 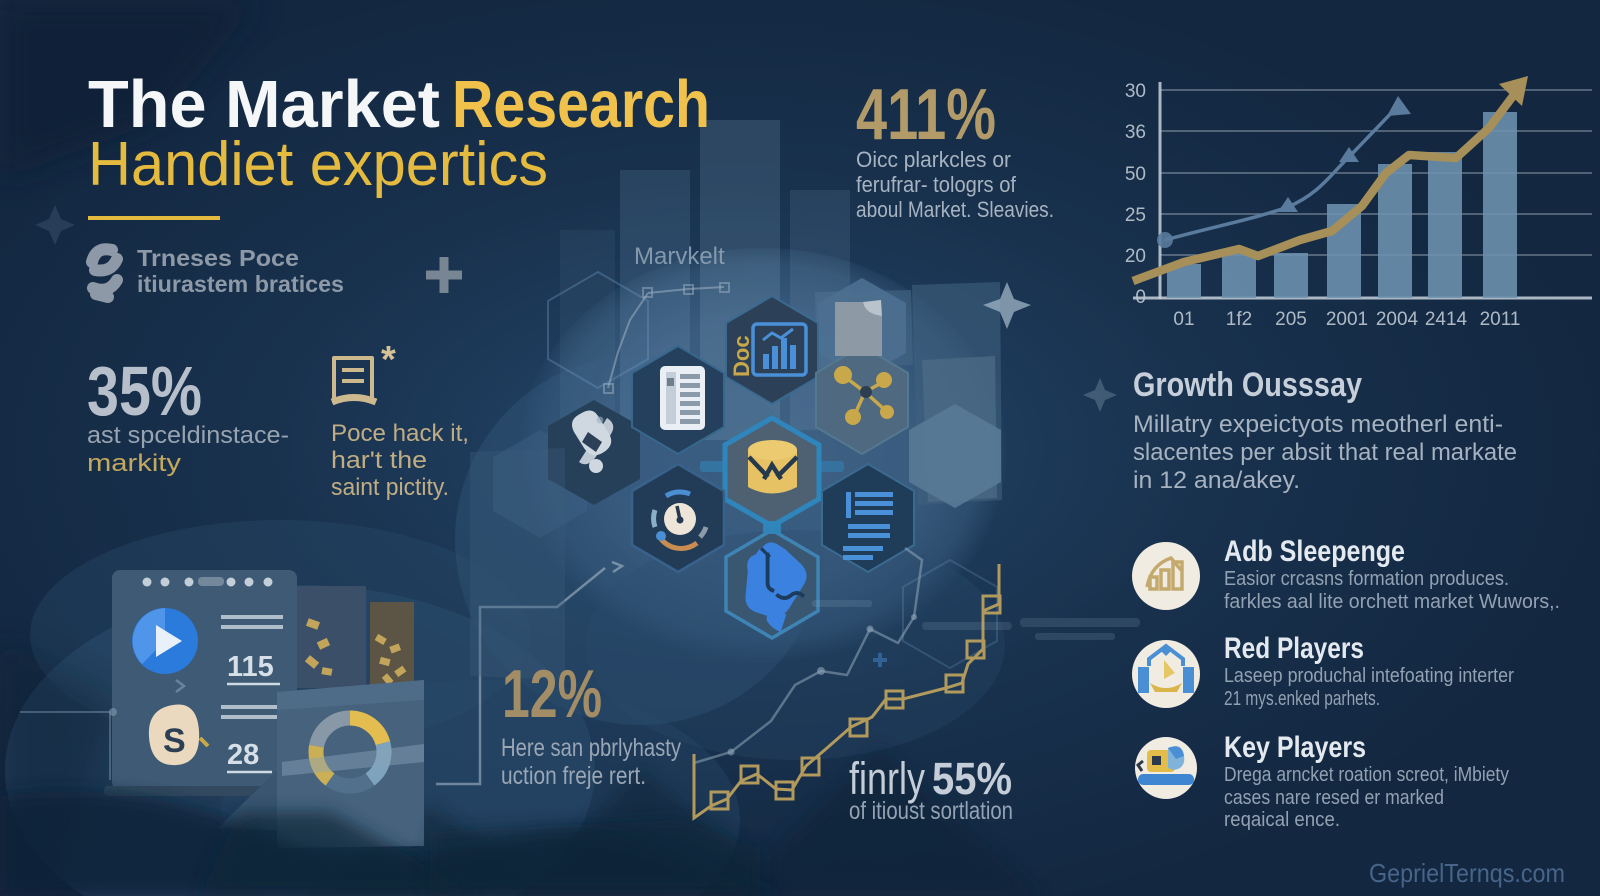 I want to click on svg-text: Poce hack it,, so click(x=400, y=433).